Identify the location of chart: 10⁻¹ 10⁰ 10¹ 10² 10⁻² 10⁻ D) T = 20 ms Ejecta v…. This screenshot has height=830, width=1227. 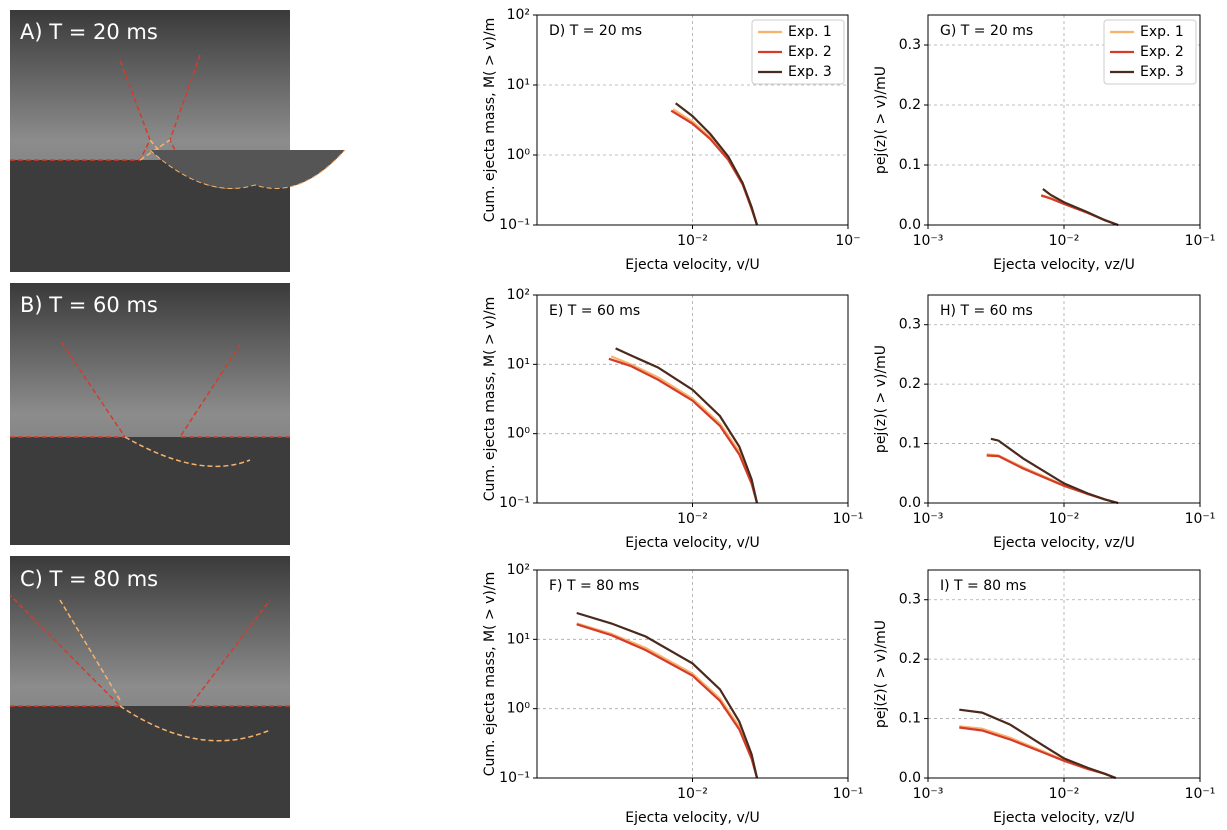
(671, 140).